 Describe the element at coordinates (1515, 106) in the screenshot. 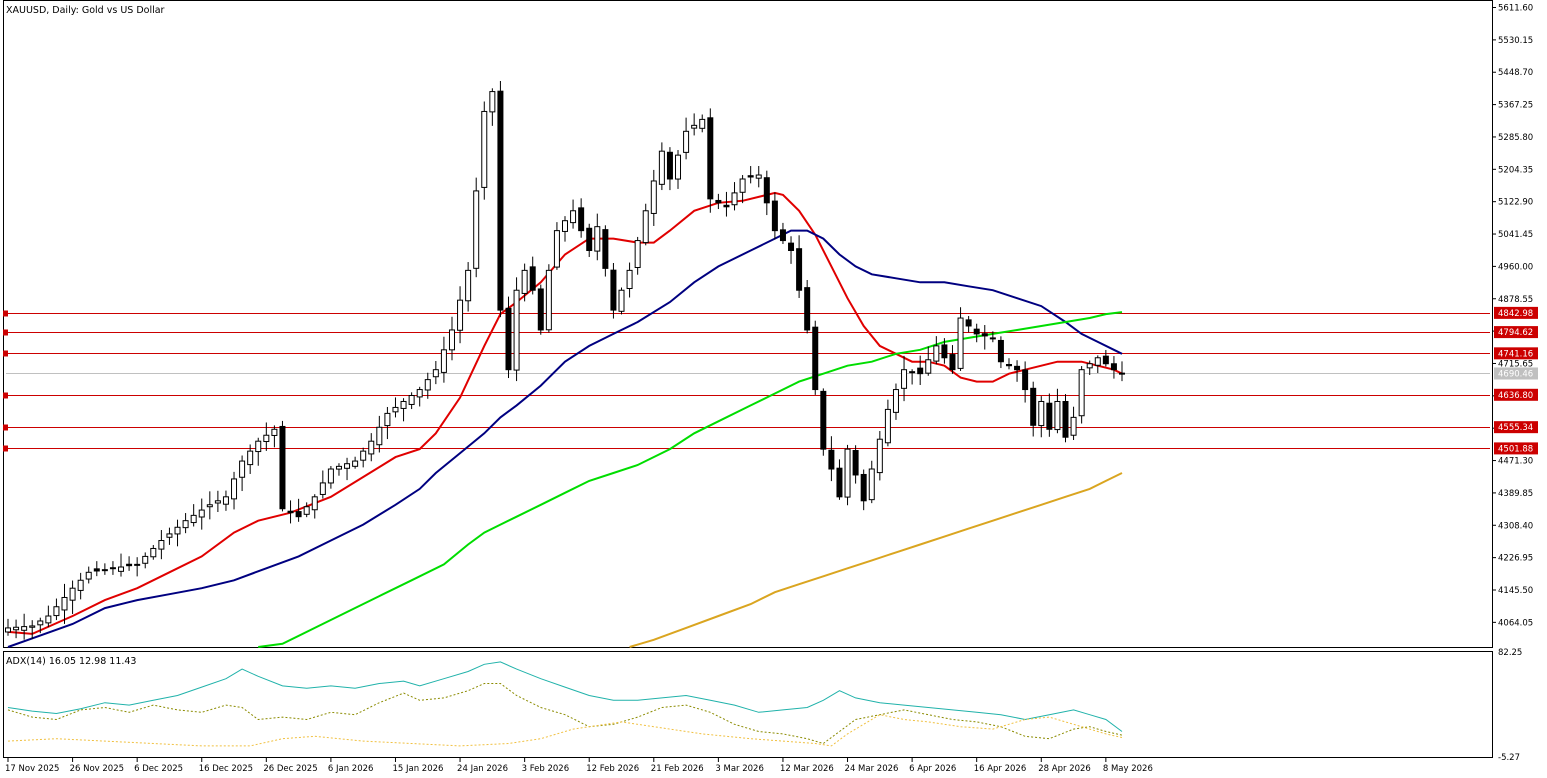

I see `price-tick-label: 5367.25` at that location.